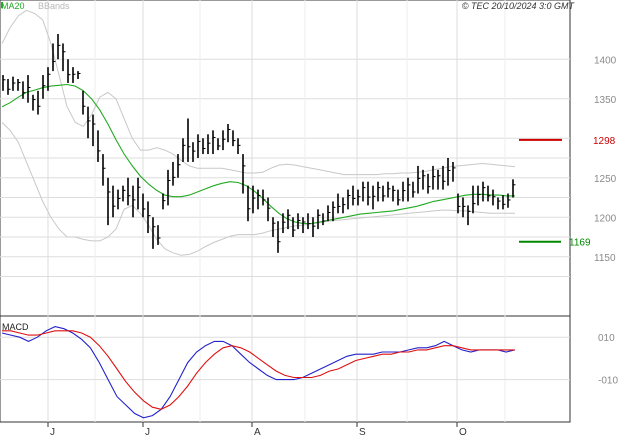 The image size is (627, 445). Describe the element at coordinates (580, 243) in the screenshot. I see `level-label: 1169` at that location.